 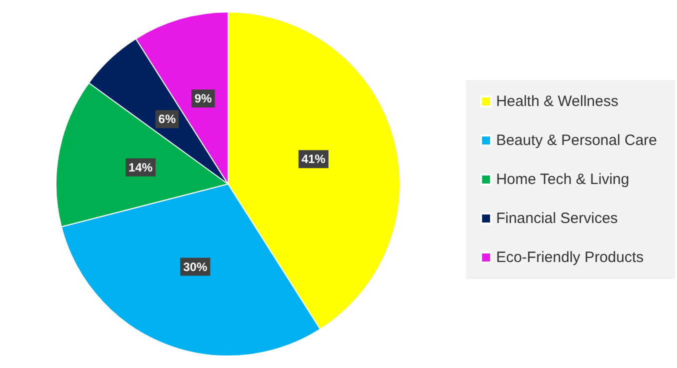 What do you see at coordinates (313, 159) in the screenshot?
I see `data-label: 41%` at bounding box center [313, 159].